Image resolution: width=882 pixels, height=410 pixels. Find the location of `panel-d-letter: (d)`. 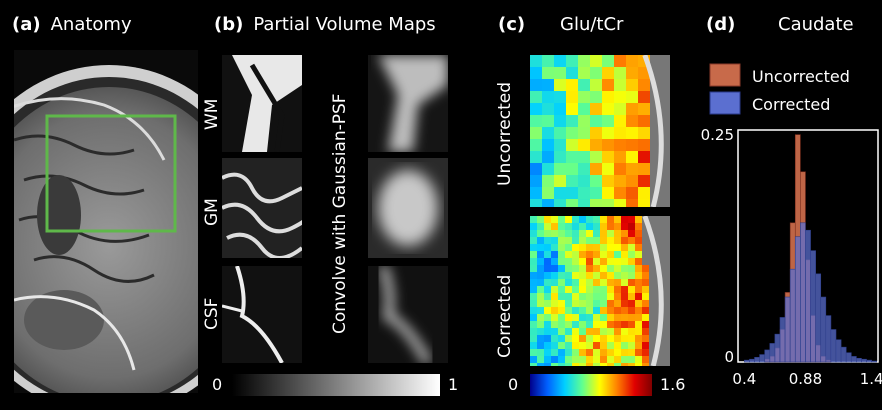

panel-d-letter: (d) is located at coordinates (721, 24).